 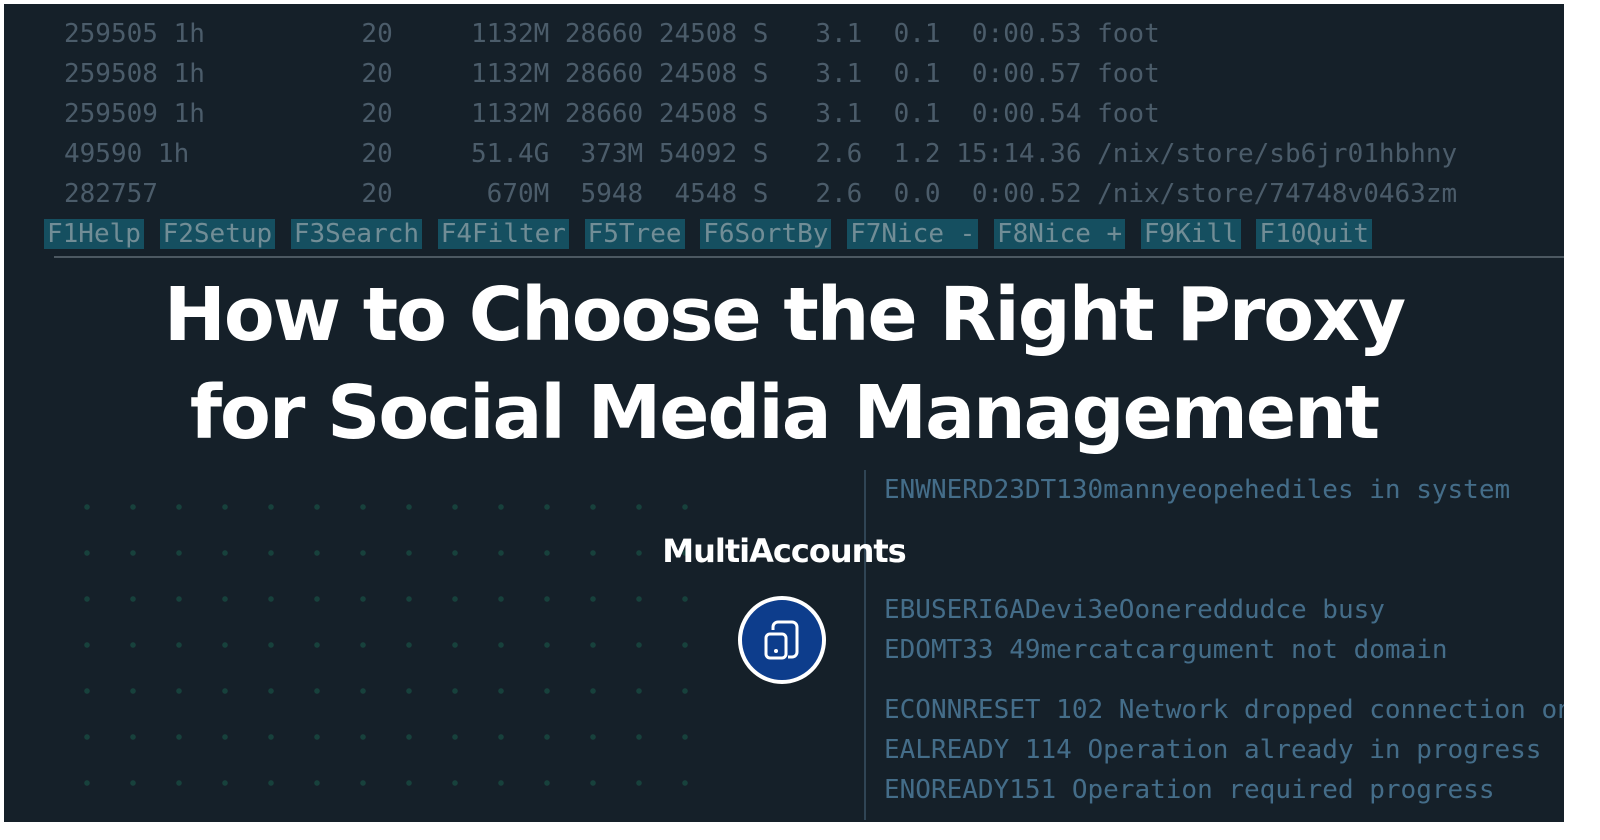 I want to click on fkey: F1Help, so click(x=94, y=234).